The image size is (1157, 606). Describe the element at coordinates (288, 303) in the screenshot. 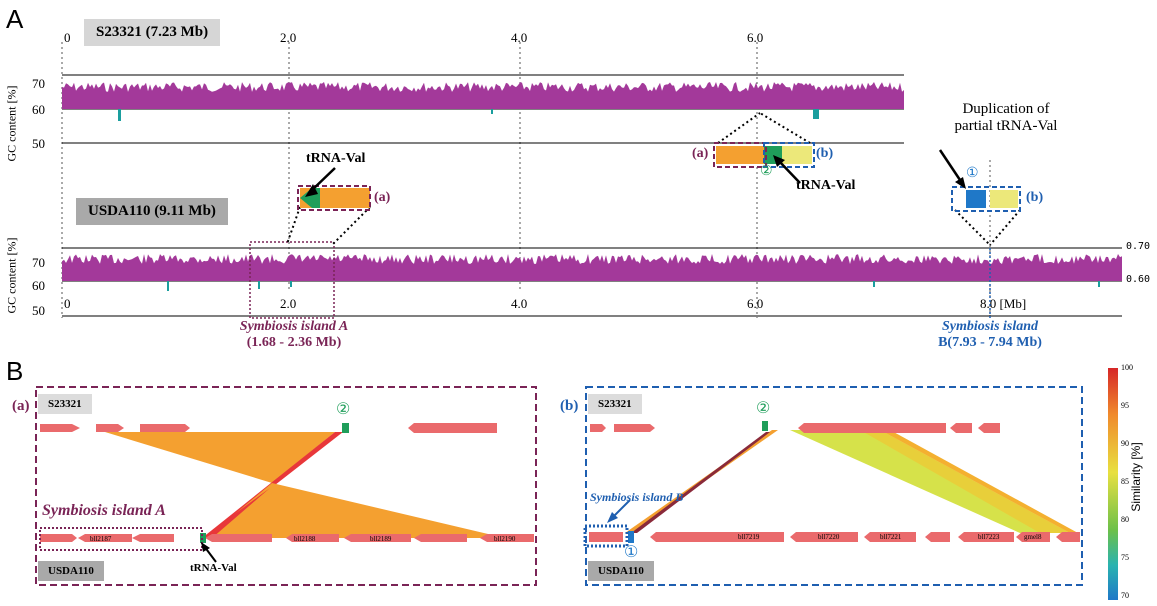

I see `scale-bottom-tick: 2.0` at that location.